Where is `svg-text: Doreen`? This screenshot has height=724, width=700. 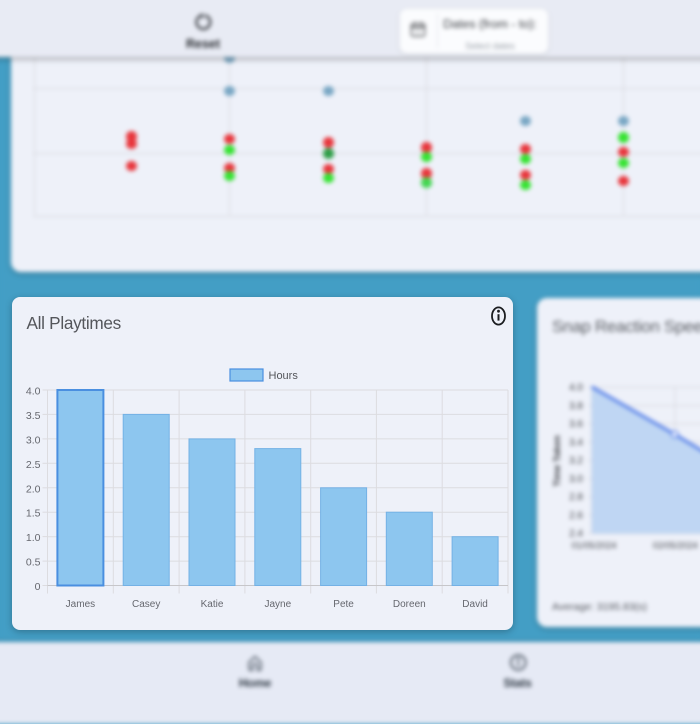
svg-text: Doreen is located at coordinates (409, 604).